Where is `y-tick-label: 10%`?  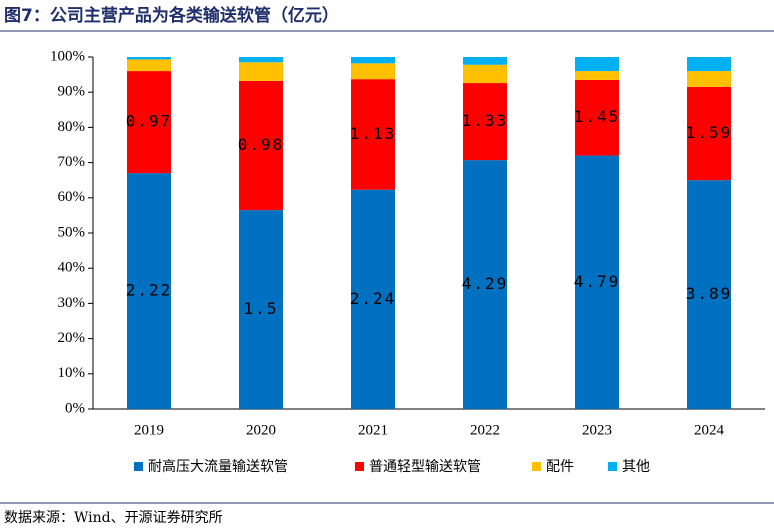 y-tick-label: 10% is located at coordinates (72, 373).